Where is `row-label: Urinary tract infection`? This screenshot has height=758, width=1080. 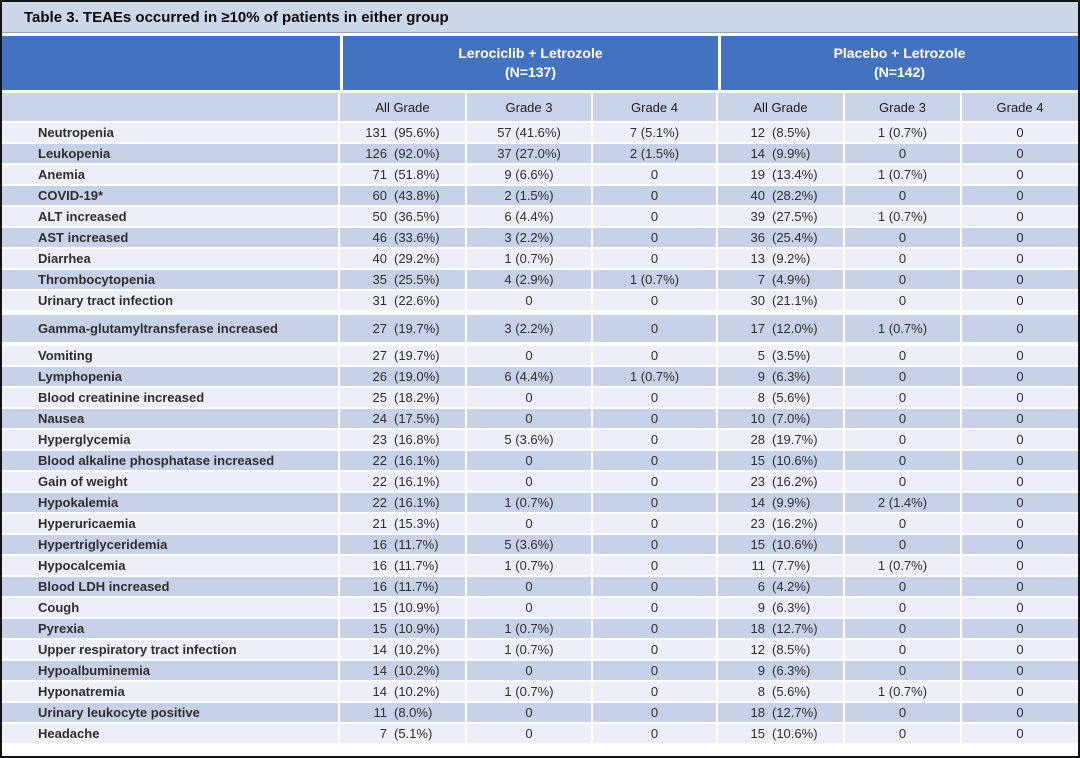 row-label: Urinary tract infection is located at coordinates (171, 300).